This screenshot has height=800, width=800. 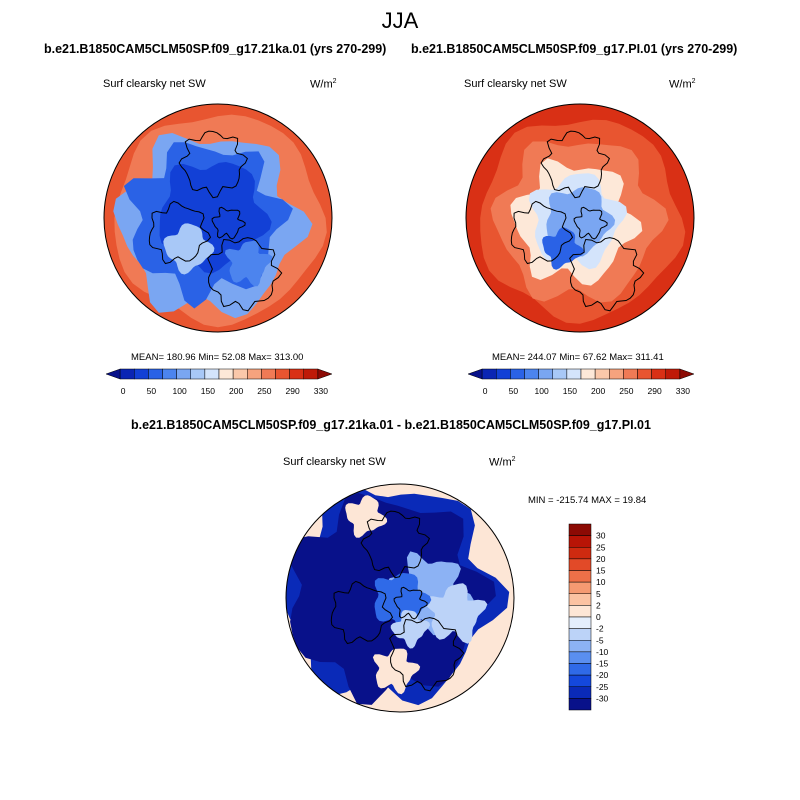 What do you see at coordinates (334, 462) in the screenshot?
I see `diff-variable-label: Surf clearsky net SW` at bounding box center [334, 462].